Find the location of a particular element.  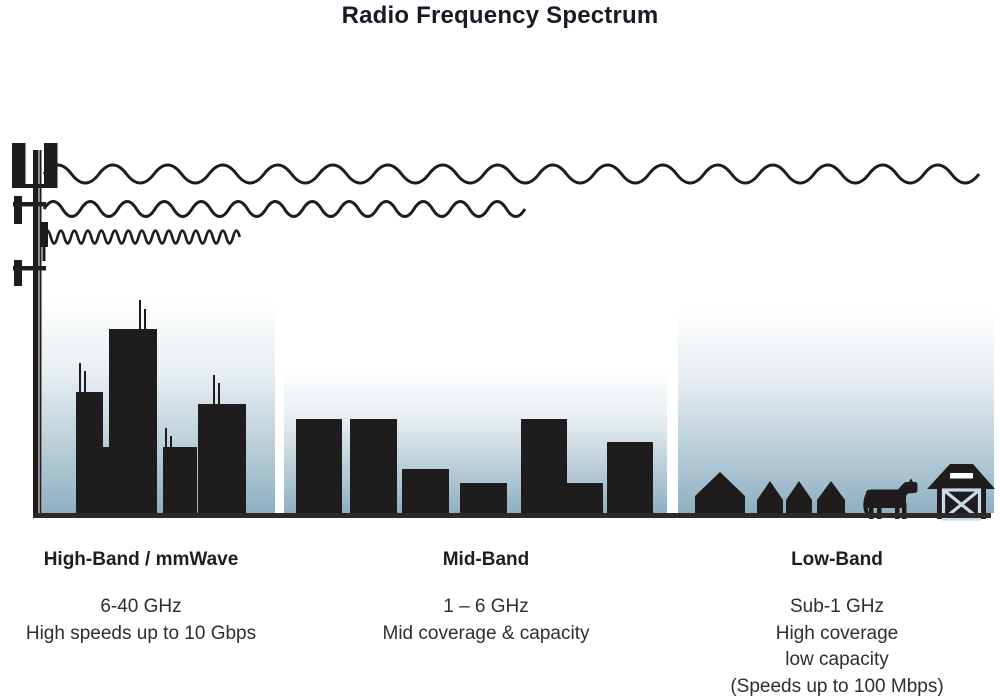

low-band-detail: low capacity is located at coordinates (837, 659).